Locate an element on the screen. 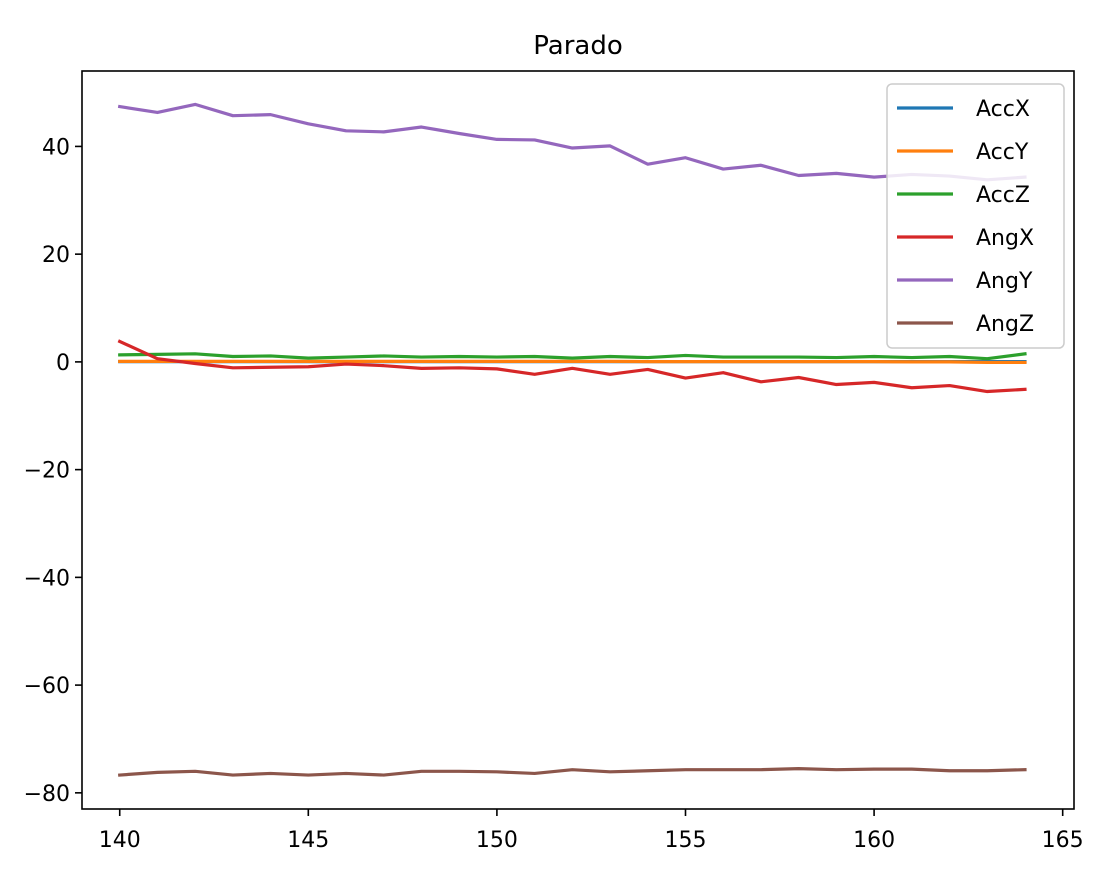 The width and height of the screenshot is (1120, 880). legend-label-accy: AccY is located at coordinates (1002, 152).